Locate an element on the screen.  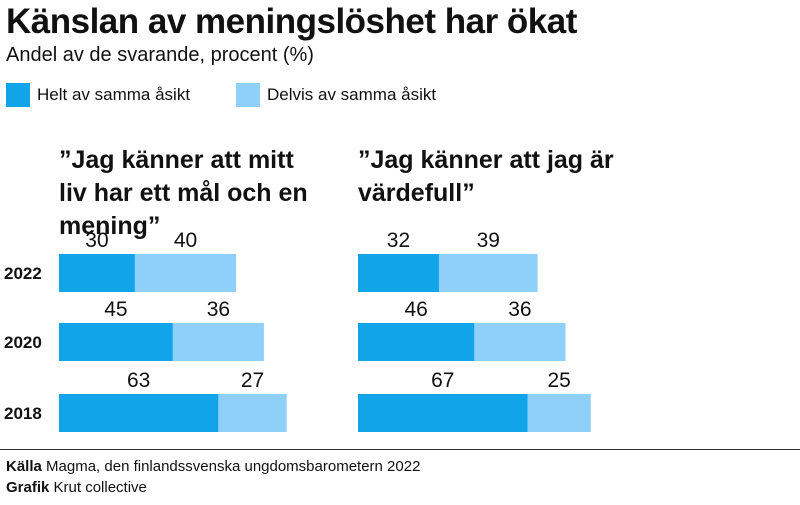
legend-swatch-helt is located at coordinates (18, 95).